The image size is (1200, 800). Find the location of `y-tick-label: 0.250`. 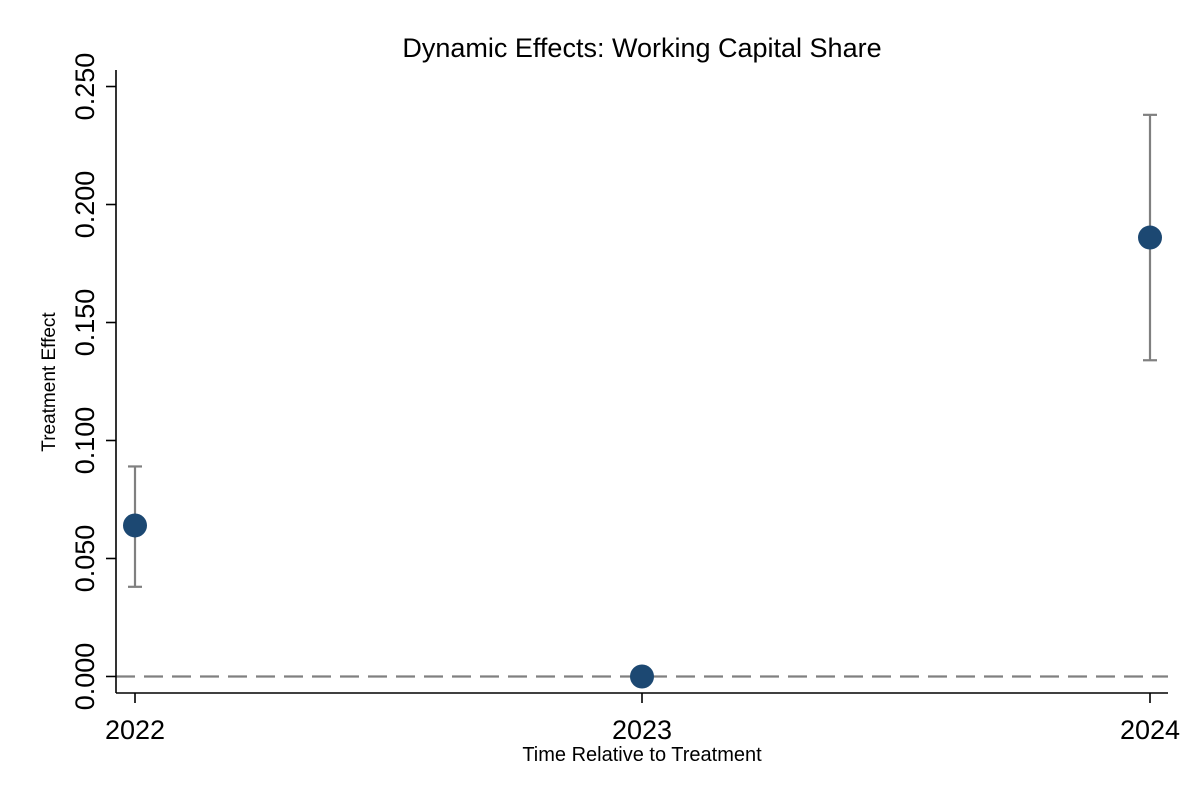

y-tick-label: 0.250 is located at coordinates (85, 87).